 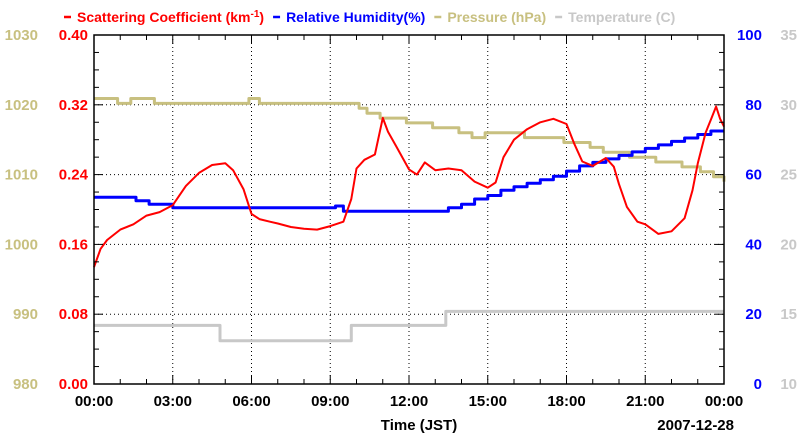 What do you see at coordinates (21, 244) in the screenshot?
I see `pressure-axis-tick-label: 1000` at bounding box center [21, 244].